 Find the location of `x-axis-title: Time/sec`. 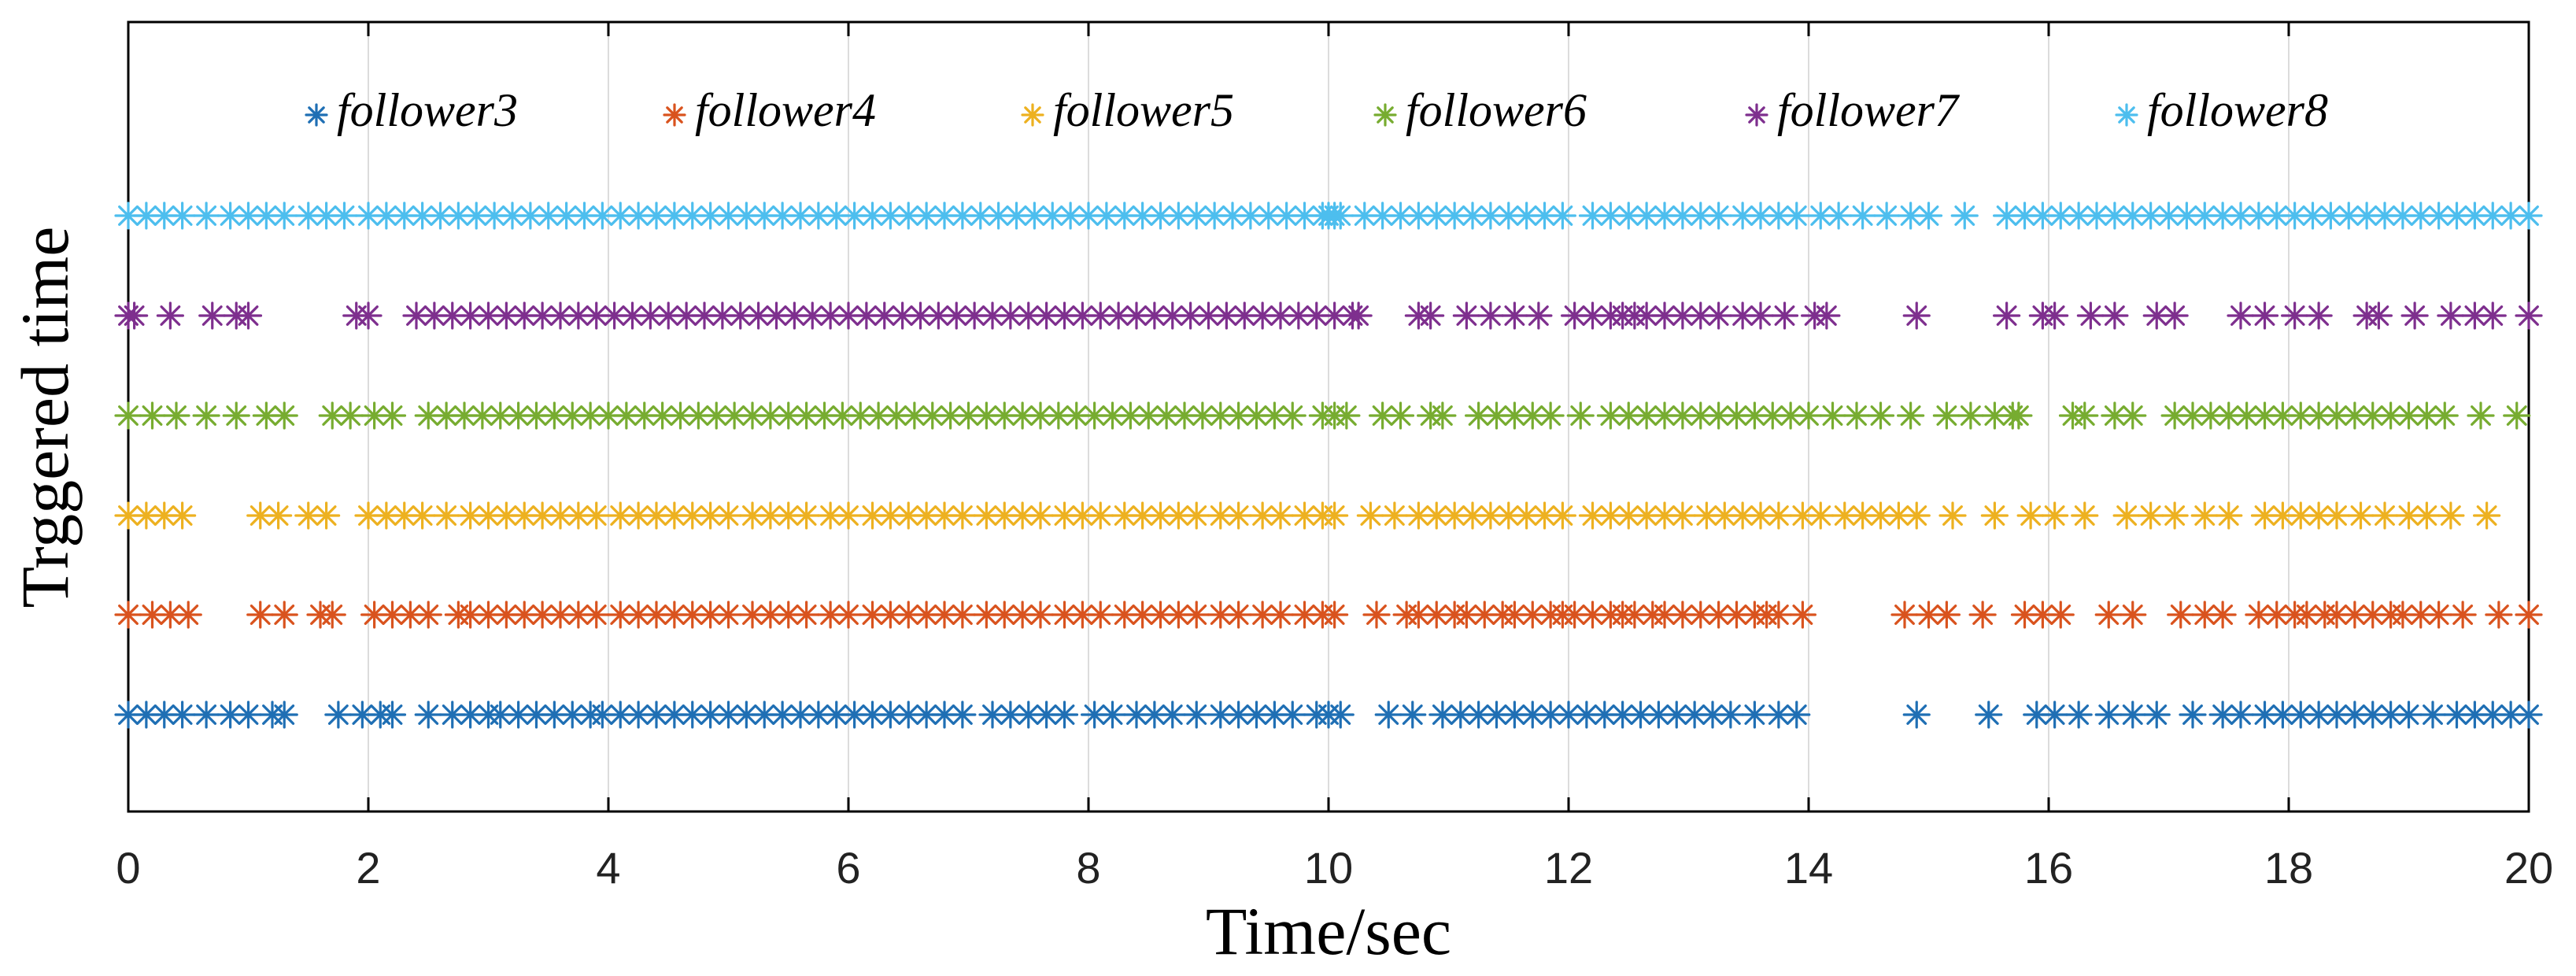

x-axis-title: Time/sec is located at coordinates (1328, 931).